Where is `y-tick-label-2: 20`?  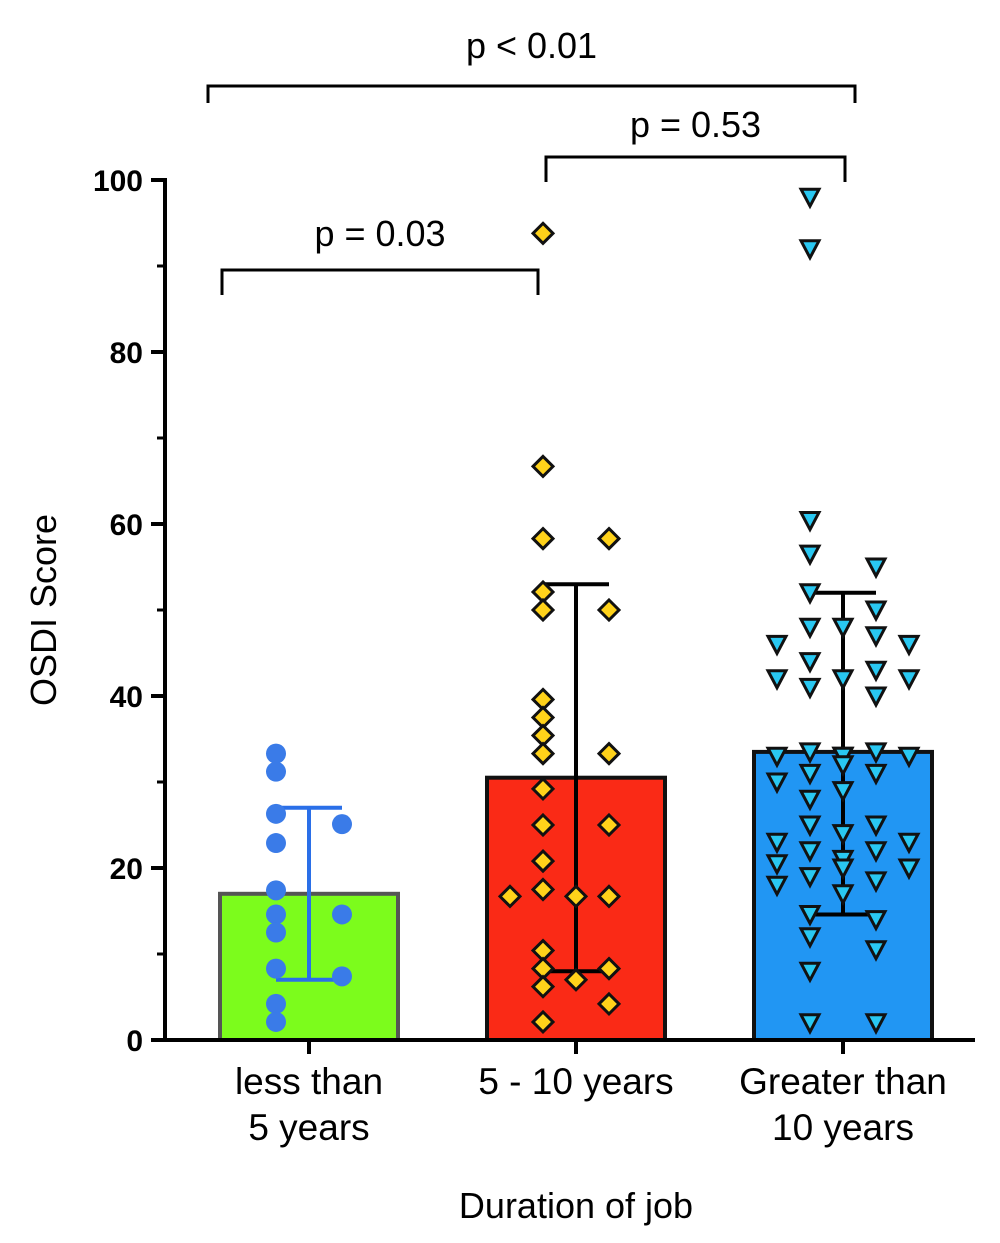
y-tick-label-2: 20 is located at coordinates (126, 869).